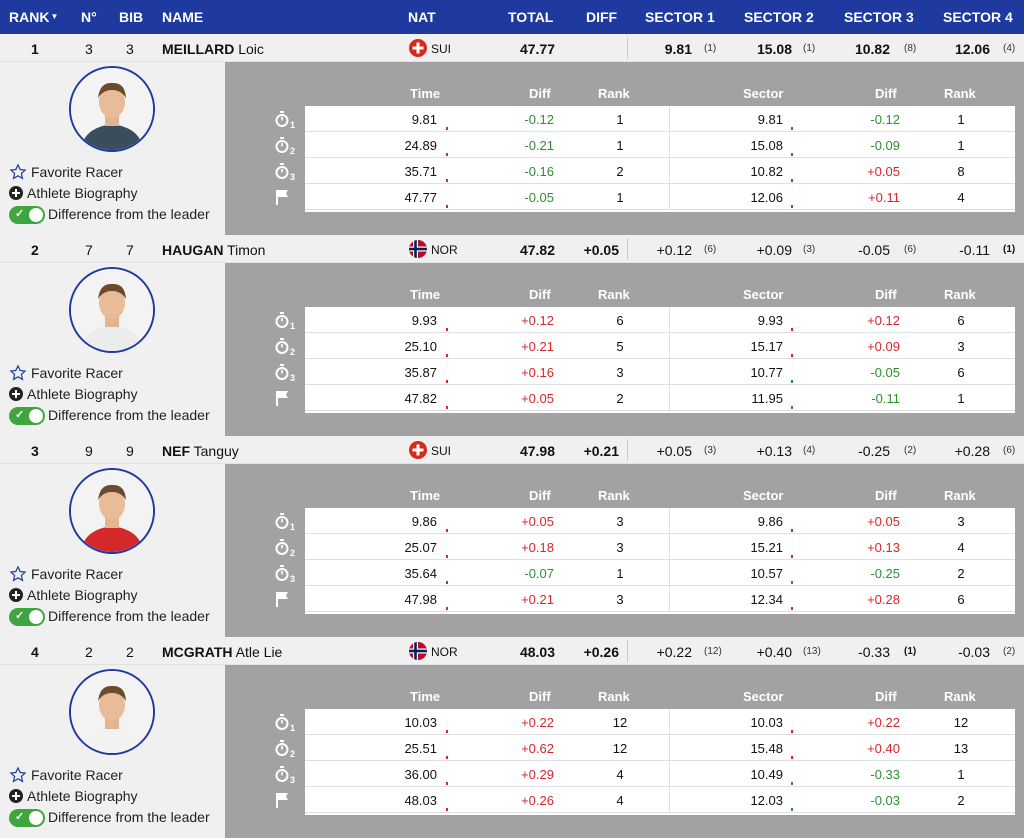 Image resolution: width=1024 pixels, height=838 pixels. I want to click on split-diff: -0.05, so click(539, 197).